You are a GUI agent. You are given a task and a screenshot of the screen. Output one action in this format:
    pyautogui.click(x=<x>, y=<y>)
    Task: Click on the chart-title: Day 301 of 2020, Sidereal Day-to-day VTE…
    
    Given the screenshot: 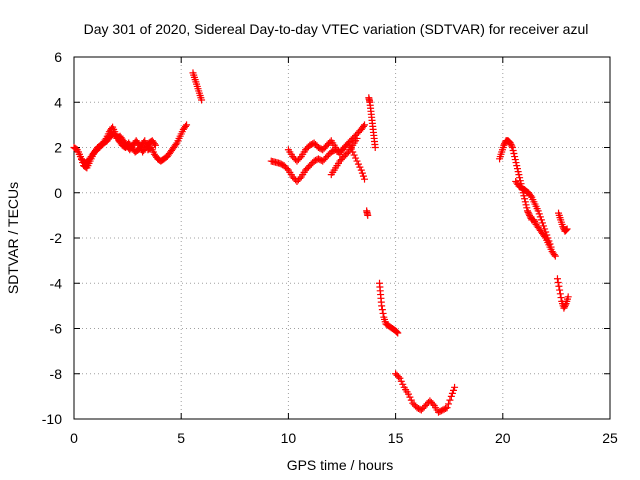 What is the action you would take?
    pyautogui.click(x=336, y=29)
    